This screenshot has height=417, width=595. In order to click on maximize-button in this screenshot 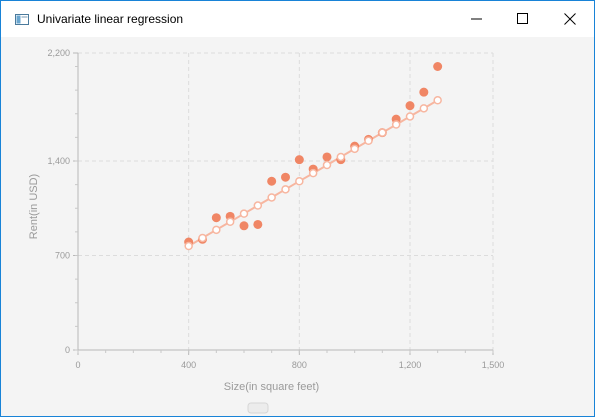, I will do `click(523, 19)`.